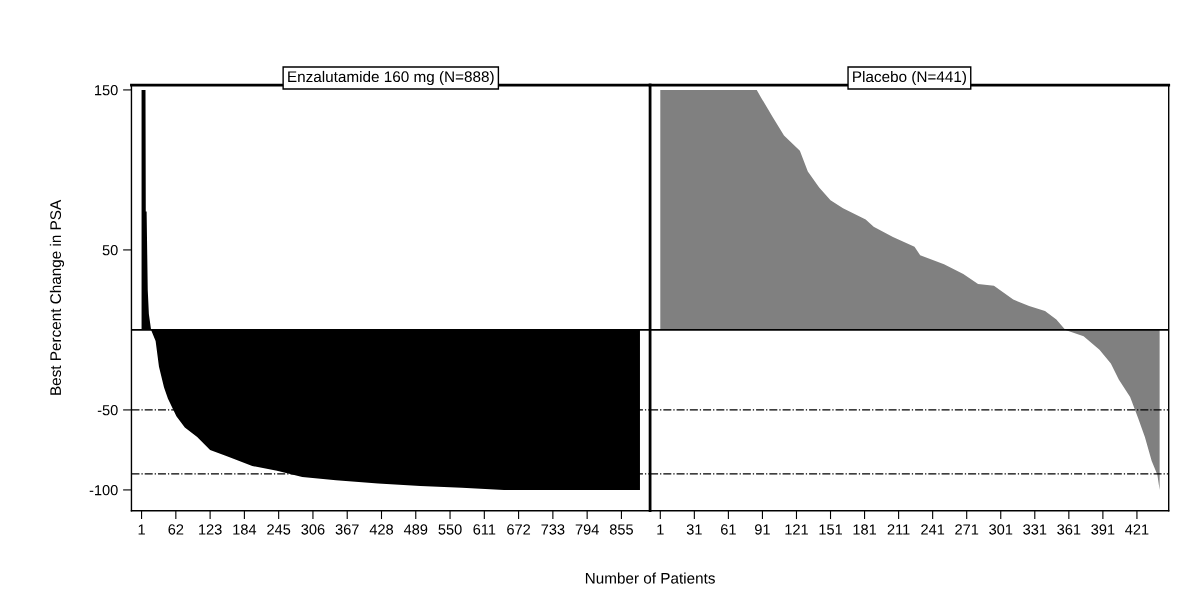 Image resolution: width=1195 pixels, height=608 pixels. I want to click on x-tick-label: 31, so click(694, 529).